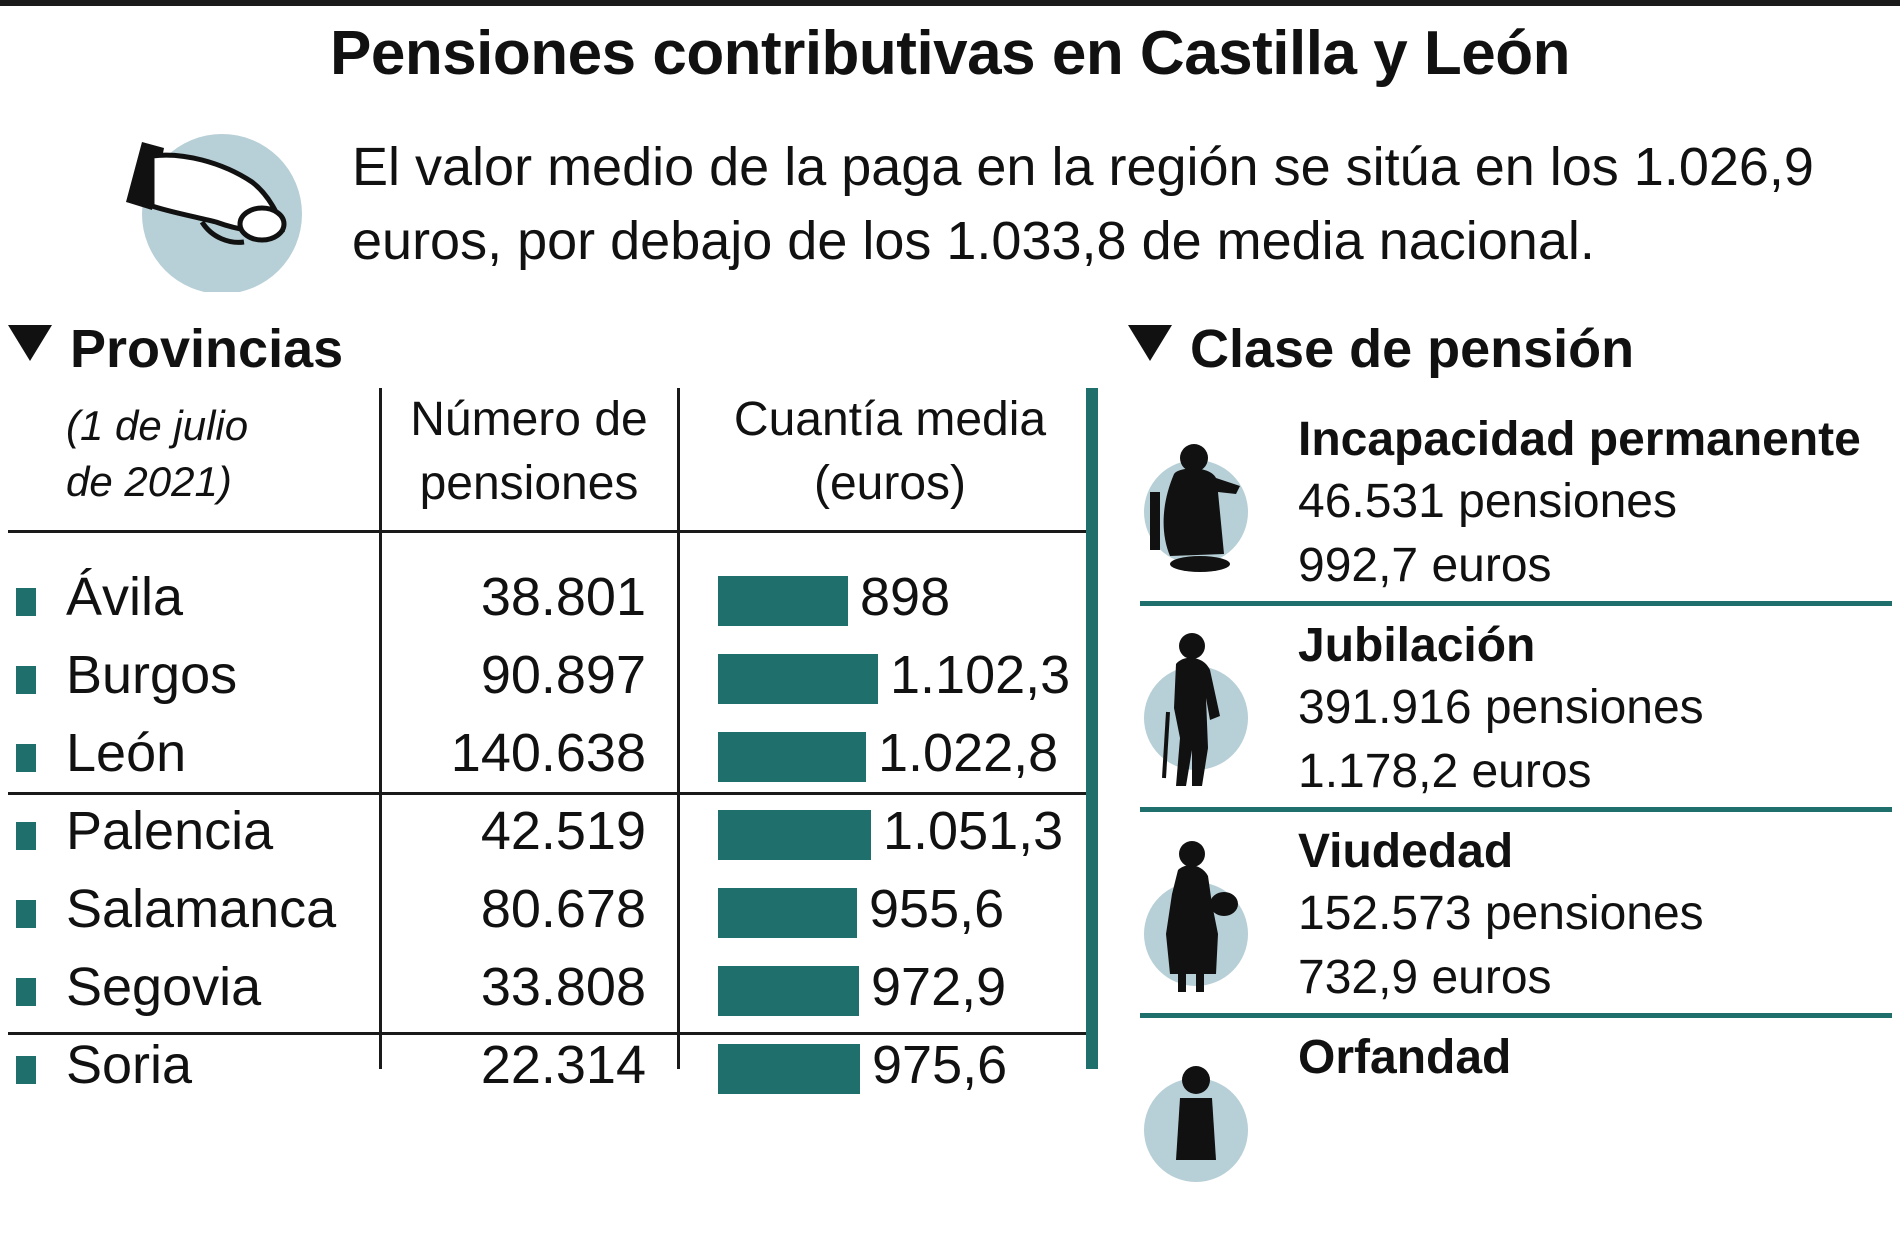 The height and width of the screenshot is (1236, 1900). Describe the element at coordinates (563, 987) in the screenshot. I see `pension-count: 33.808` at that location.